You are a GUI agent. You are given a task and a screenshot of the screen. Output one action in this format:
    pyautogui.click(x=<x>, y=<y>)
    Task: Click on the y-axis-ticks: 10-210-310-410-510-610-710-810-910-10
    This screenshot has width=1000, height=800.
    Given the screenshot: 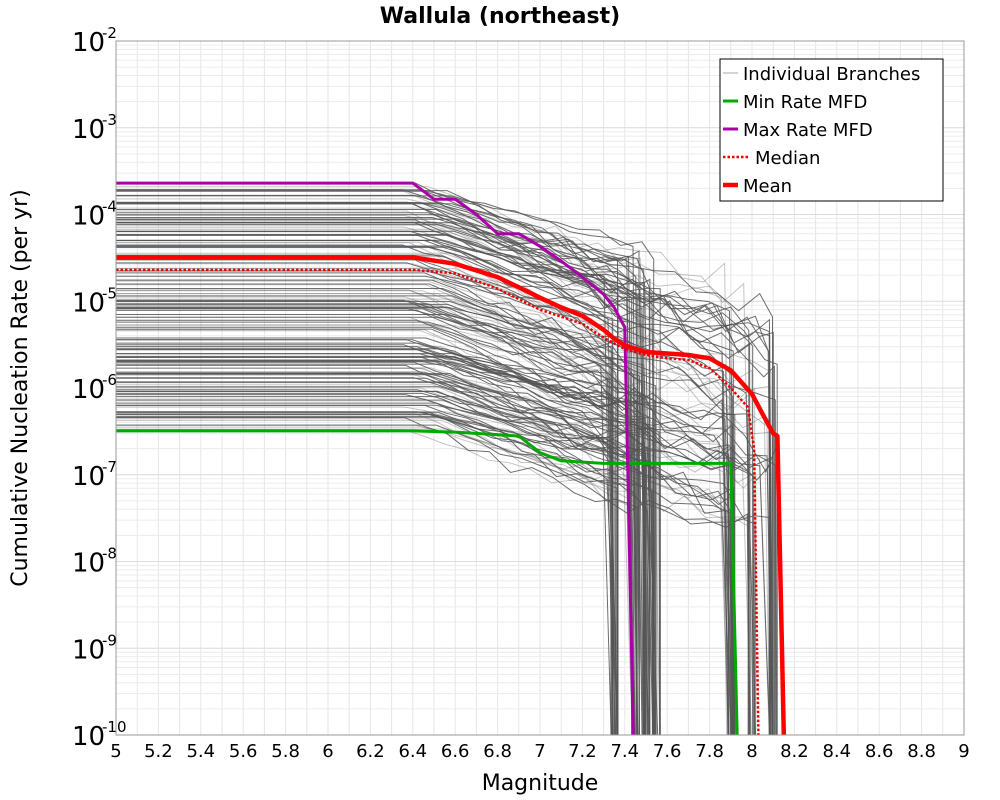 What is the action you would take?
    pyautogui.click(x=99, y=388)
    